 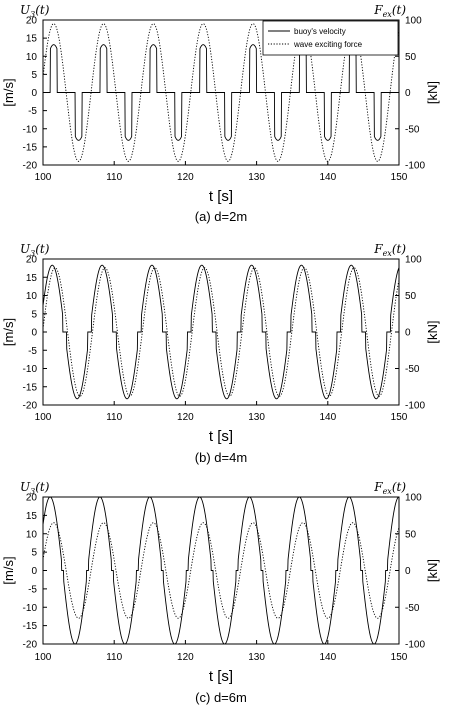 What do you see at coordinates (221, 457) in the screenshot?
I see `panel-caption: (b) d=4m` at bounding box center [221, 457].